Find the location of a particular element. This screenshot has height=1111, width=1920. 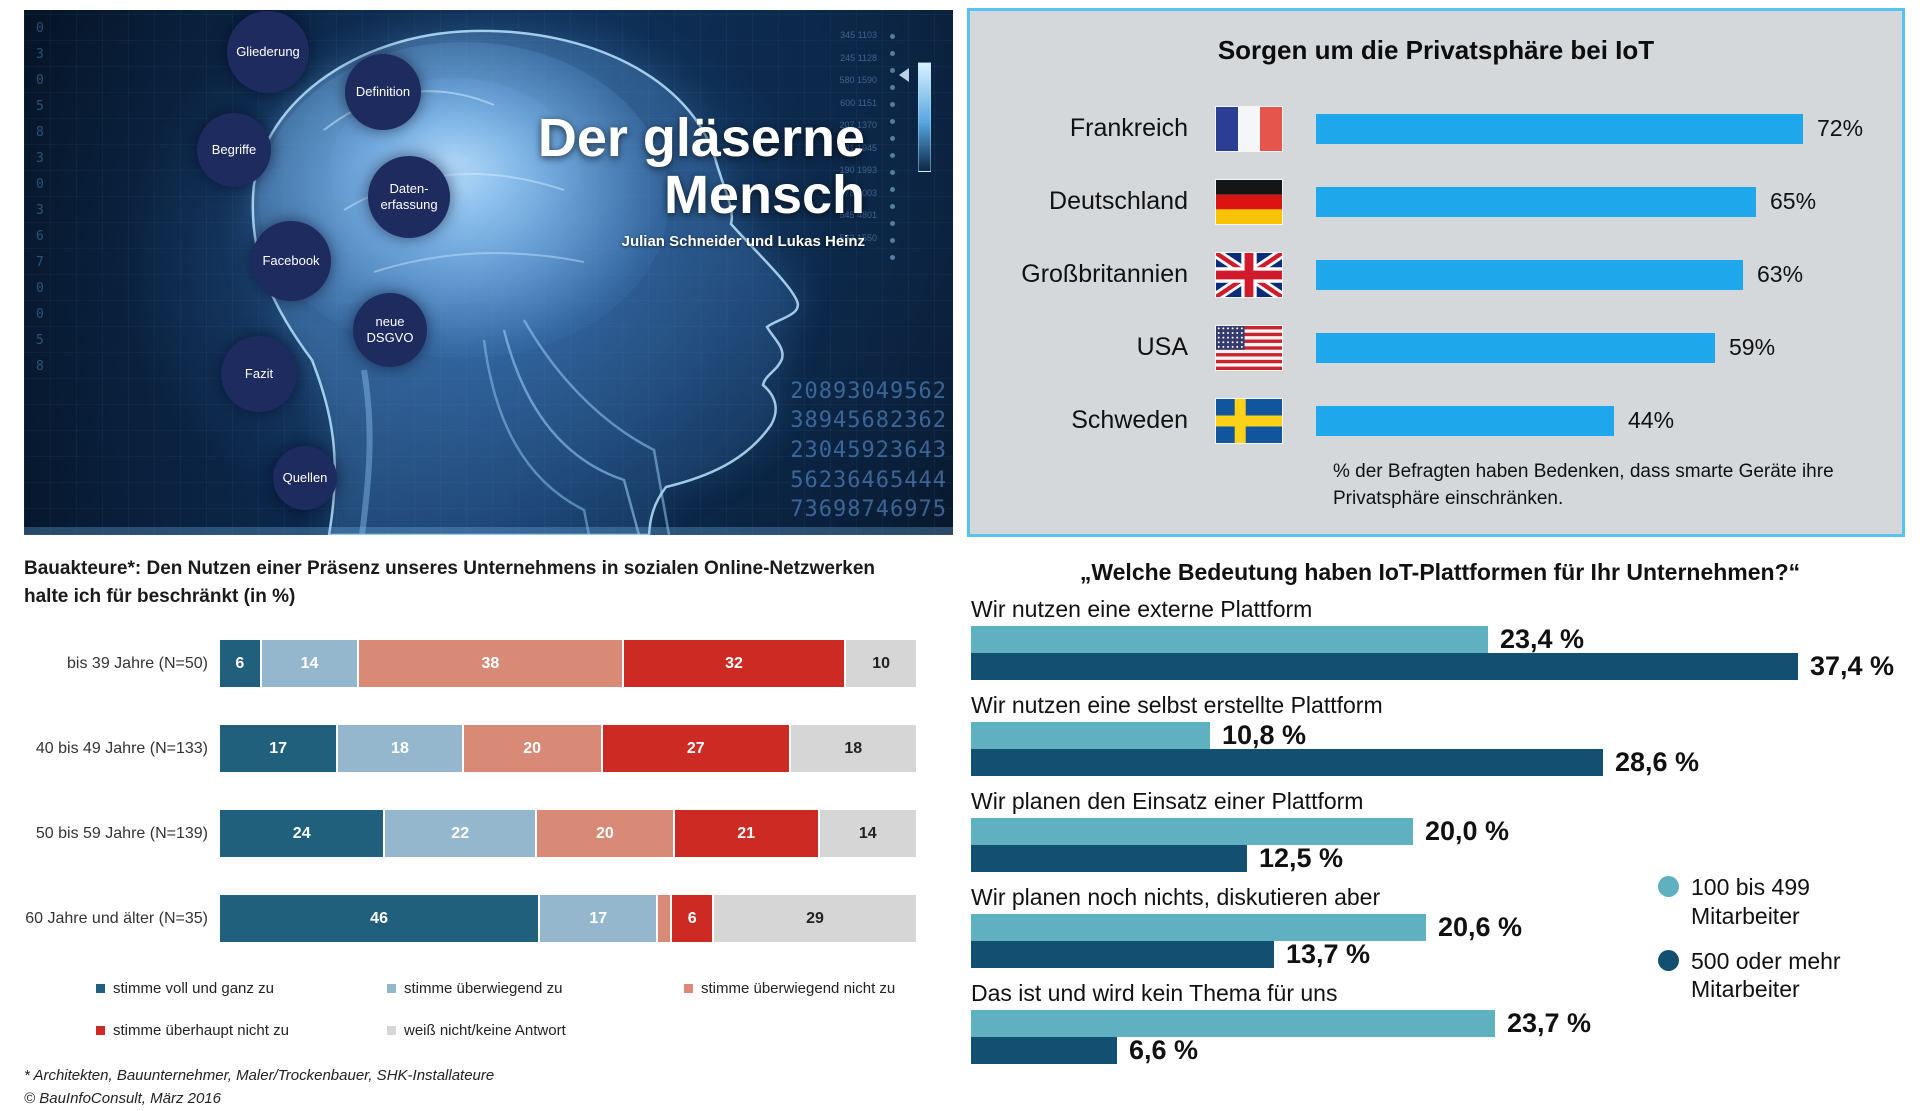

legend-item: stimme überwiegend zu is located at coordinates (535, 988).